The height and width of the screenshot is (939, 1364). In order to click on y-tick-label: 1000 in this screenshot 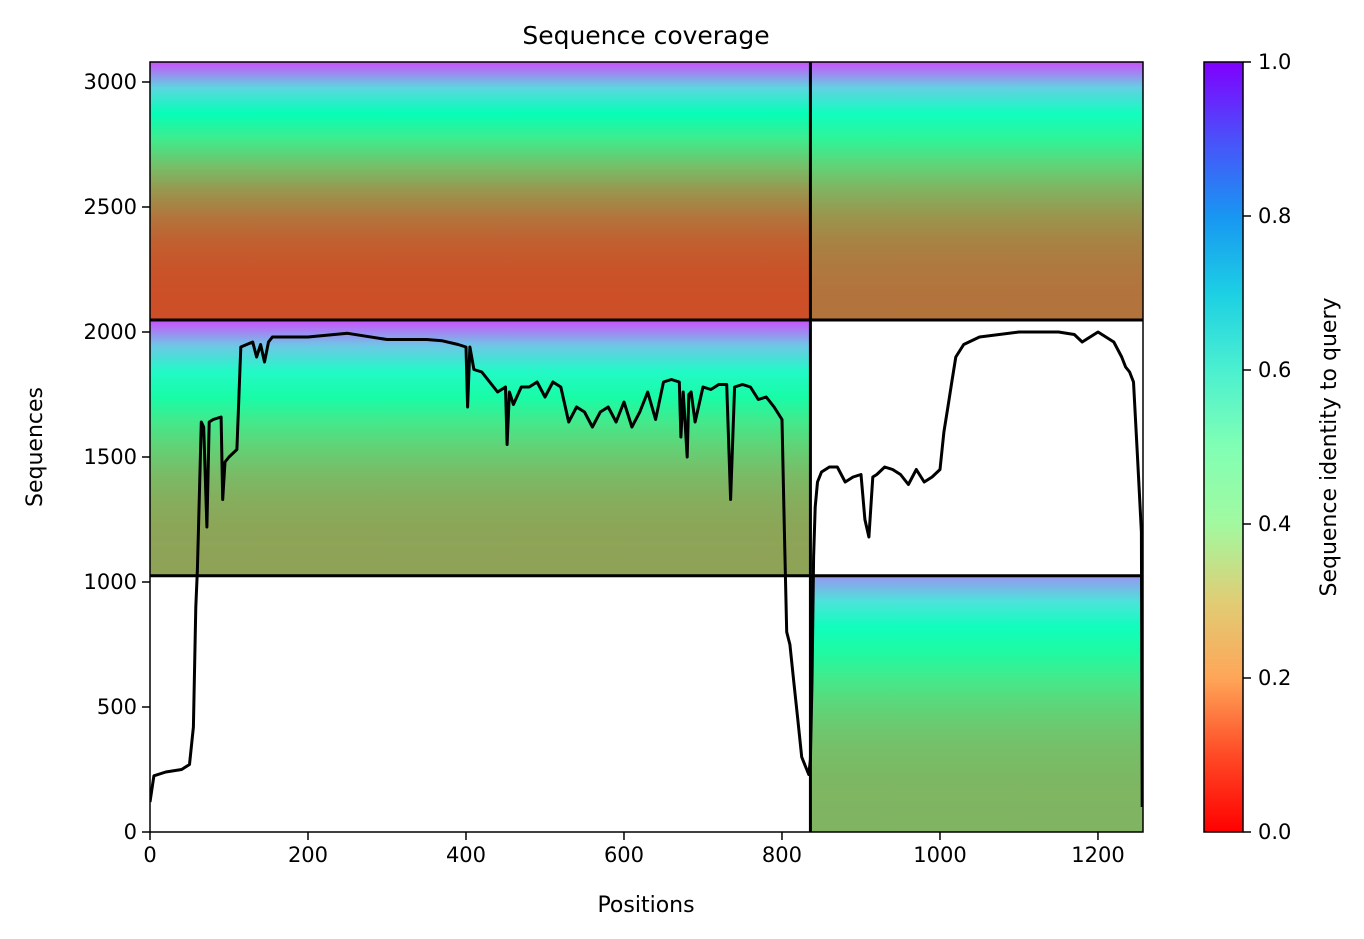, I will do `click(110, 582)`.